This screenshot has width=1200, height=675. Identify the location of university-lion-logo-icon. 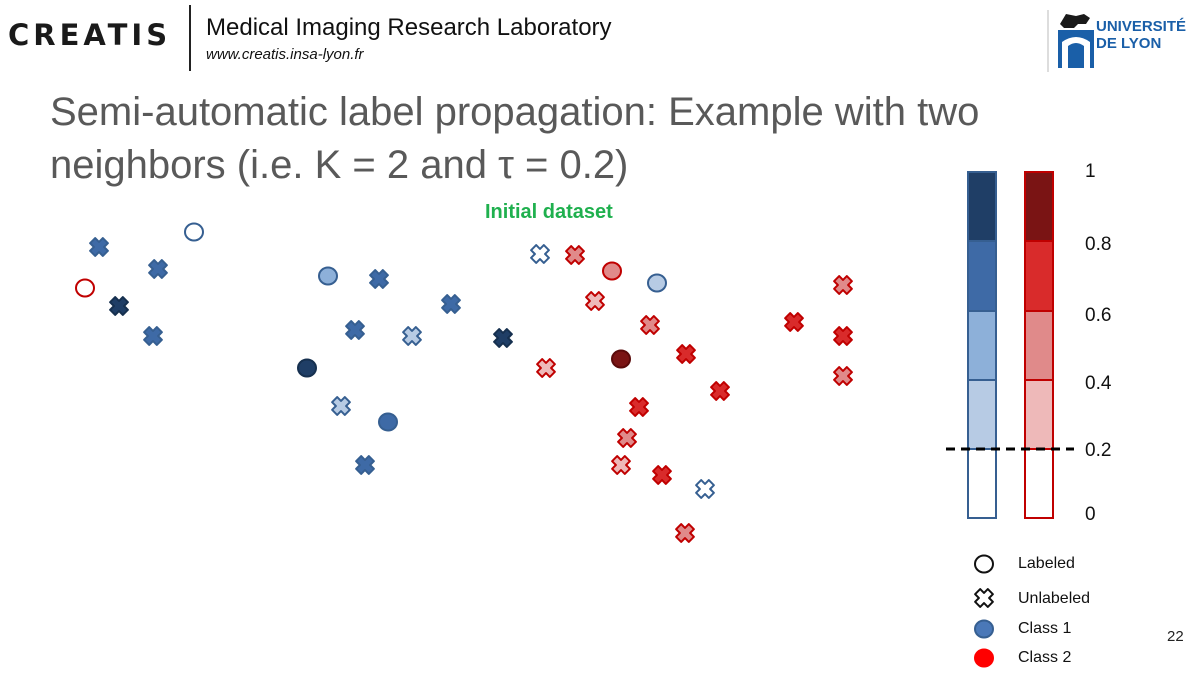
(1070, 41).